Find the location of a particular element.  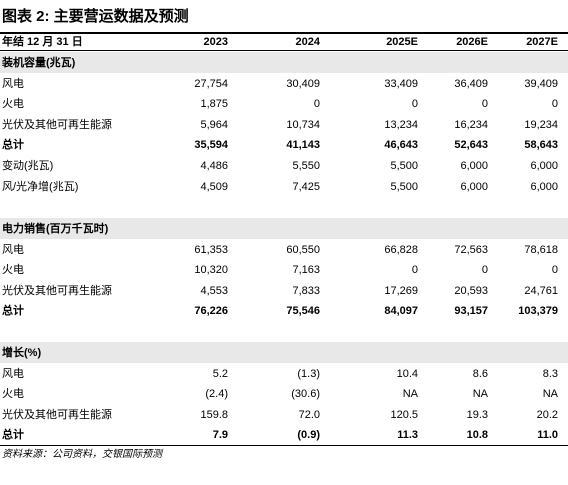

cell: 19,234 is located at coordinates (541, 124).